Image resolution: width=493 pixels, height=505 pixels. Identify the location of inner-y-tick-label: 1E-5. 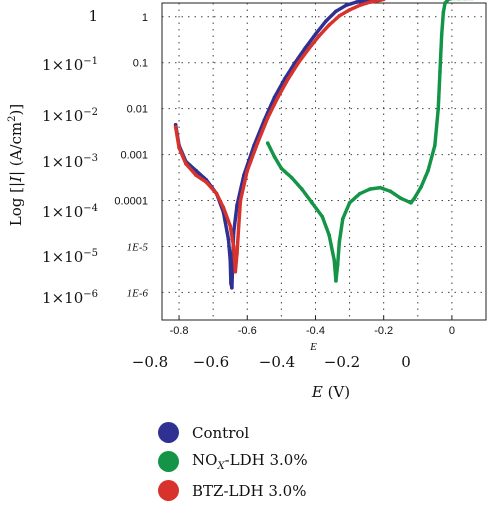
(138, 247).